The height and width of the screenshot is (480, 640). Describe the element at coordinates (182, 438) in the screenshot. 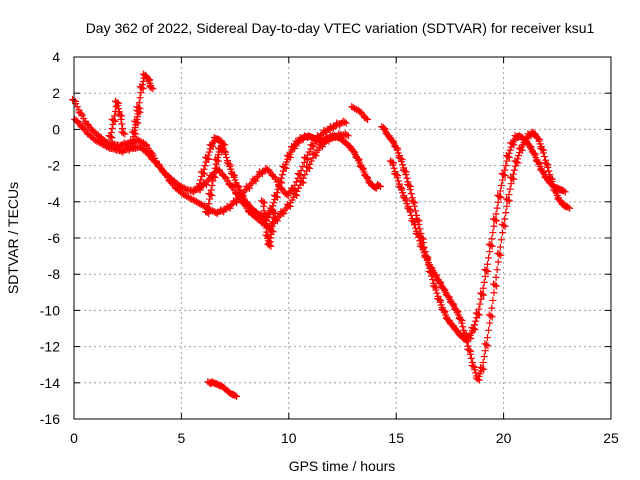

I see `x-tick-label: 5` at that location.